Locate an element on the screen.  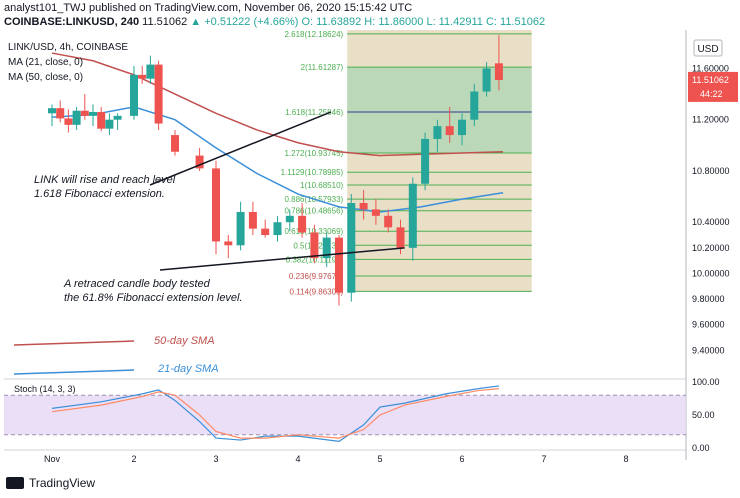
last-price-badge-value: 11.51062 is located at coordinates (710, 80).